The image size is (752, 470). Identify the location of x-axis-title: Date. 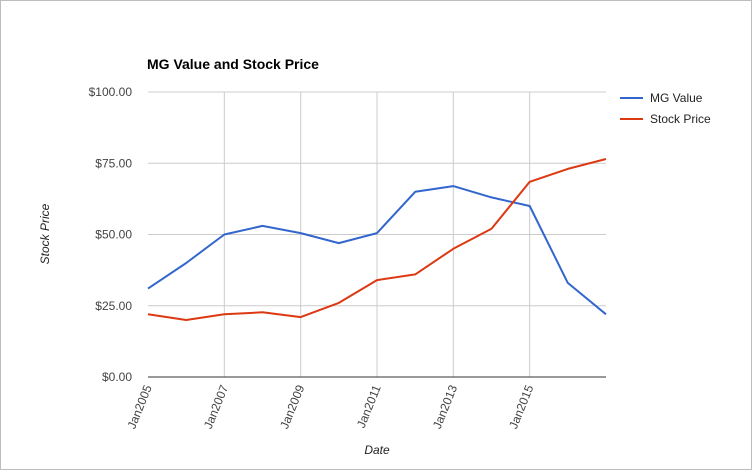
(377, 450).